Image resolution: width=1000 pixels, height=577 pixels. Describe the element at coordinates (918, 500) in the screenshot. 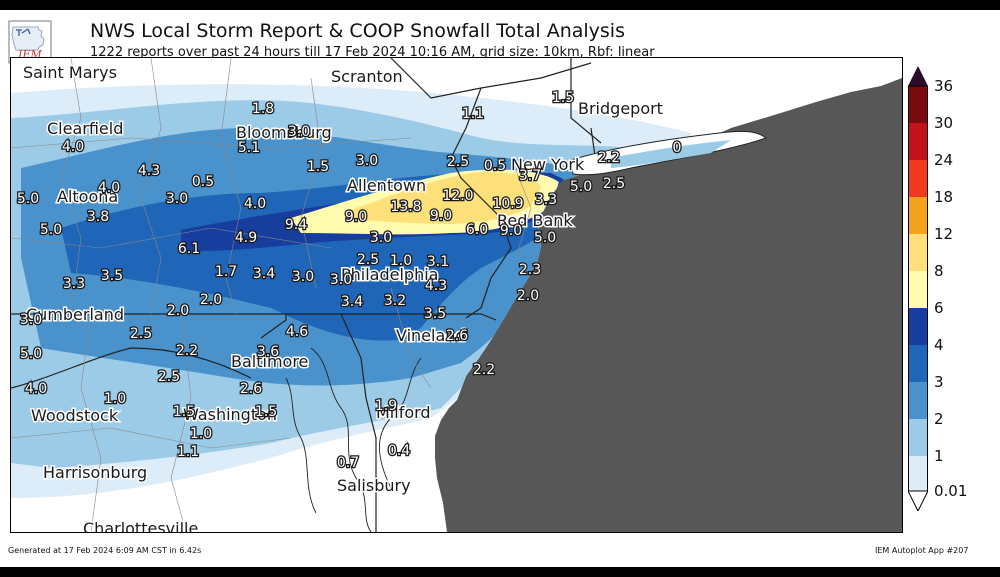

I see `colorbar-cap-min` at that location.